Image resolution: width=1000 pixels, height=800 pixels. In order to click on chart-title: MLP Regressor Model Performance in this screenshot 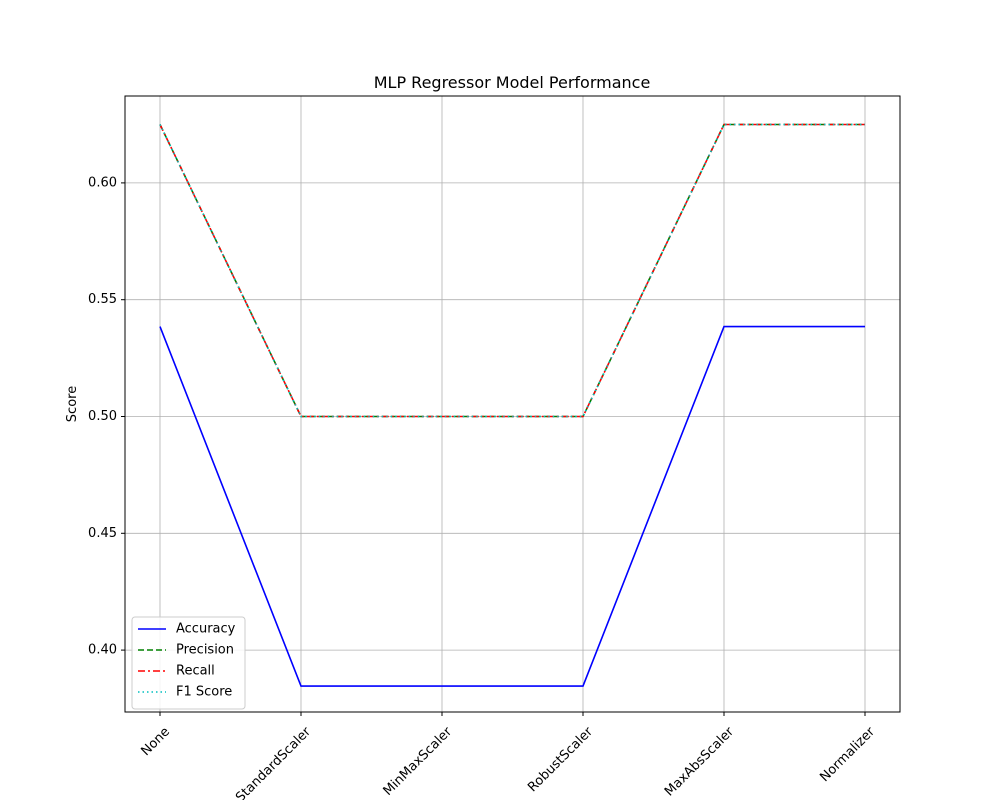, I will do `click(512, 82)`.